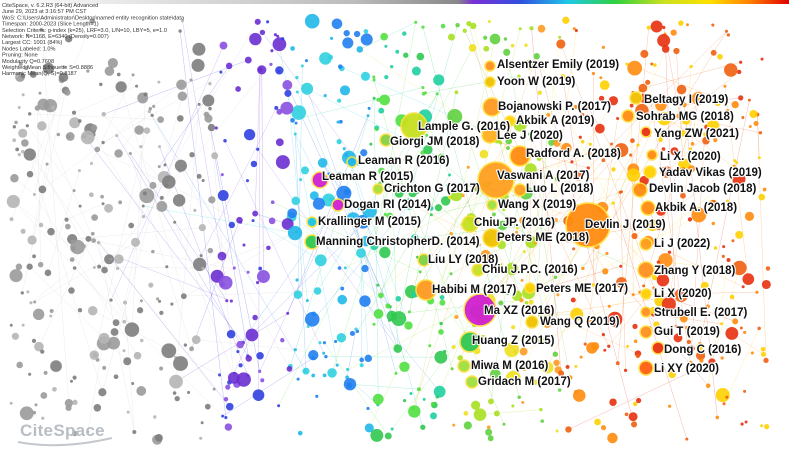  What do you see at coordinates (554, 107) in the screenshot?
I see `node-label: Bojanowski P. (2017)` at bounding box center [554, 107].